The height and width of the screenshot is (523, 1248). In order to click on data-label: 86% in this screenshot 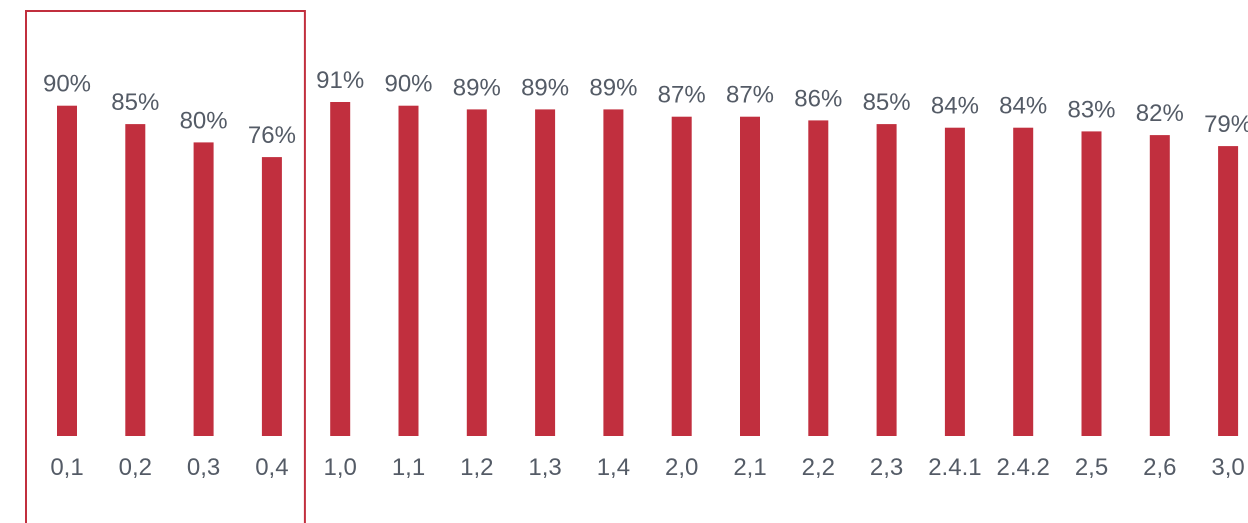, I will do `click(818, 98)`.